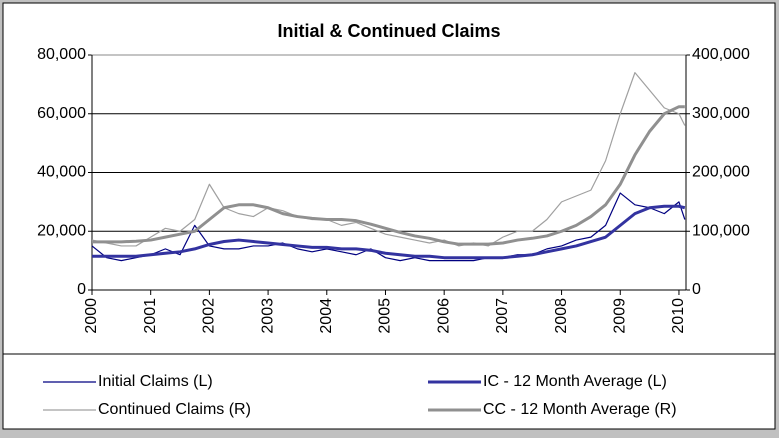  What do you see at coordinates (267, 316) in the screenshot?
I see `x-tick-label: 2003` at bounding box center [267, 316].